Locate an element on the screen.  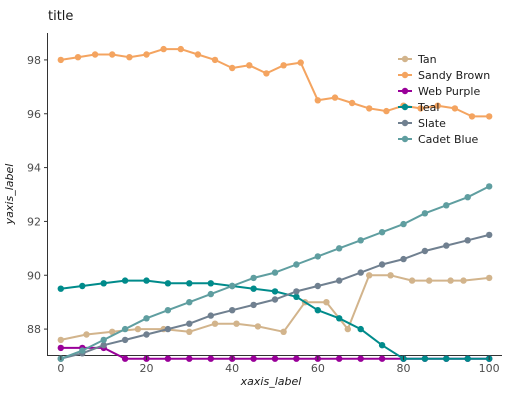
y-ticks: 88 90 92 94 96 98 is located at coordinates (37, 195).